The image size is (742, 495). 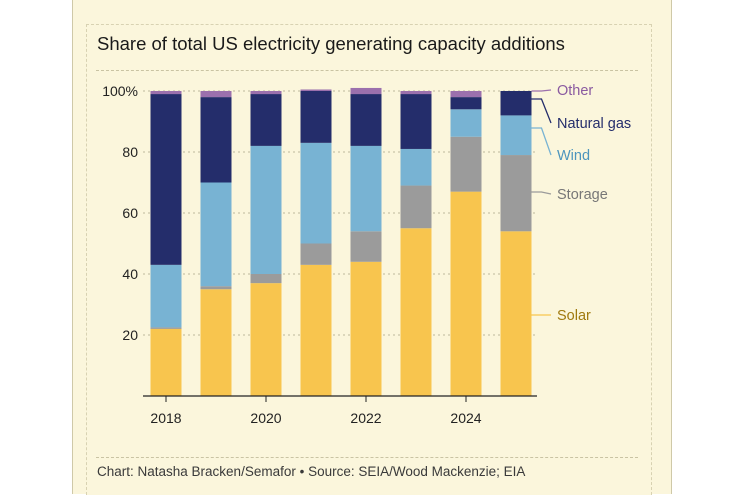 What do you see at coordinates (416, 121) in the screenshot?
I see `bar-natural-gas-2023` at bounding box center [416, 121].